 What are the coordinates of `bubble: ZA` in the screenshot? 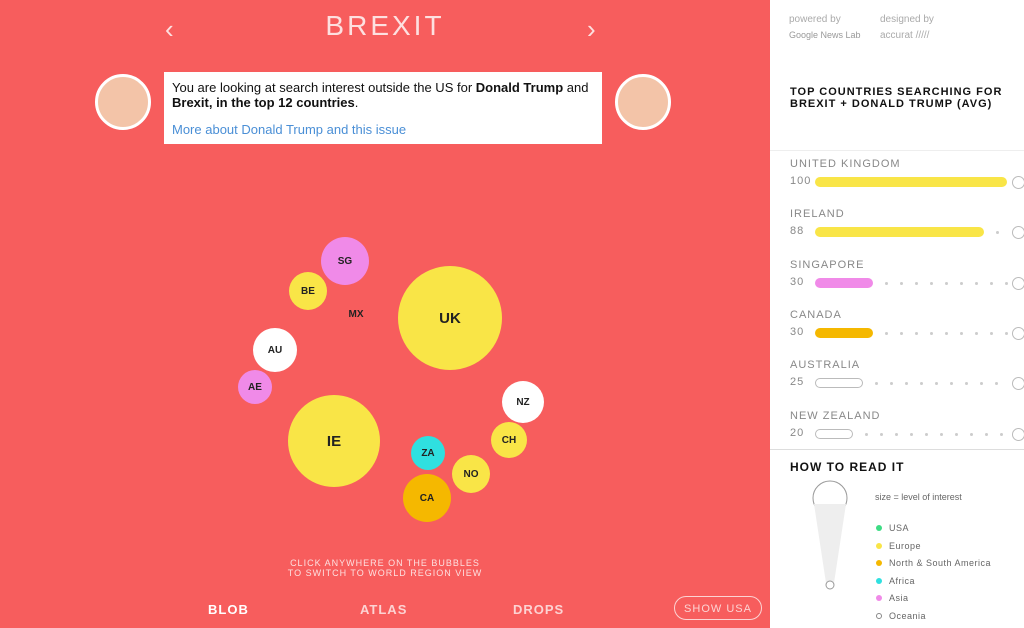 It's located at (428, 453).